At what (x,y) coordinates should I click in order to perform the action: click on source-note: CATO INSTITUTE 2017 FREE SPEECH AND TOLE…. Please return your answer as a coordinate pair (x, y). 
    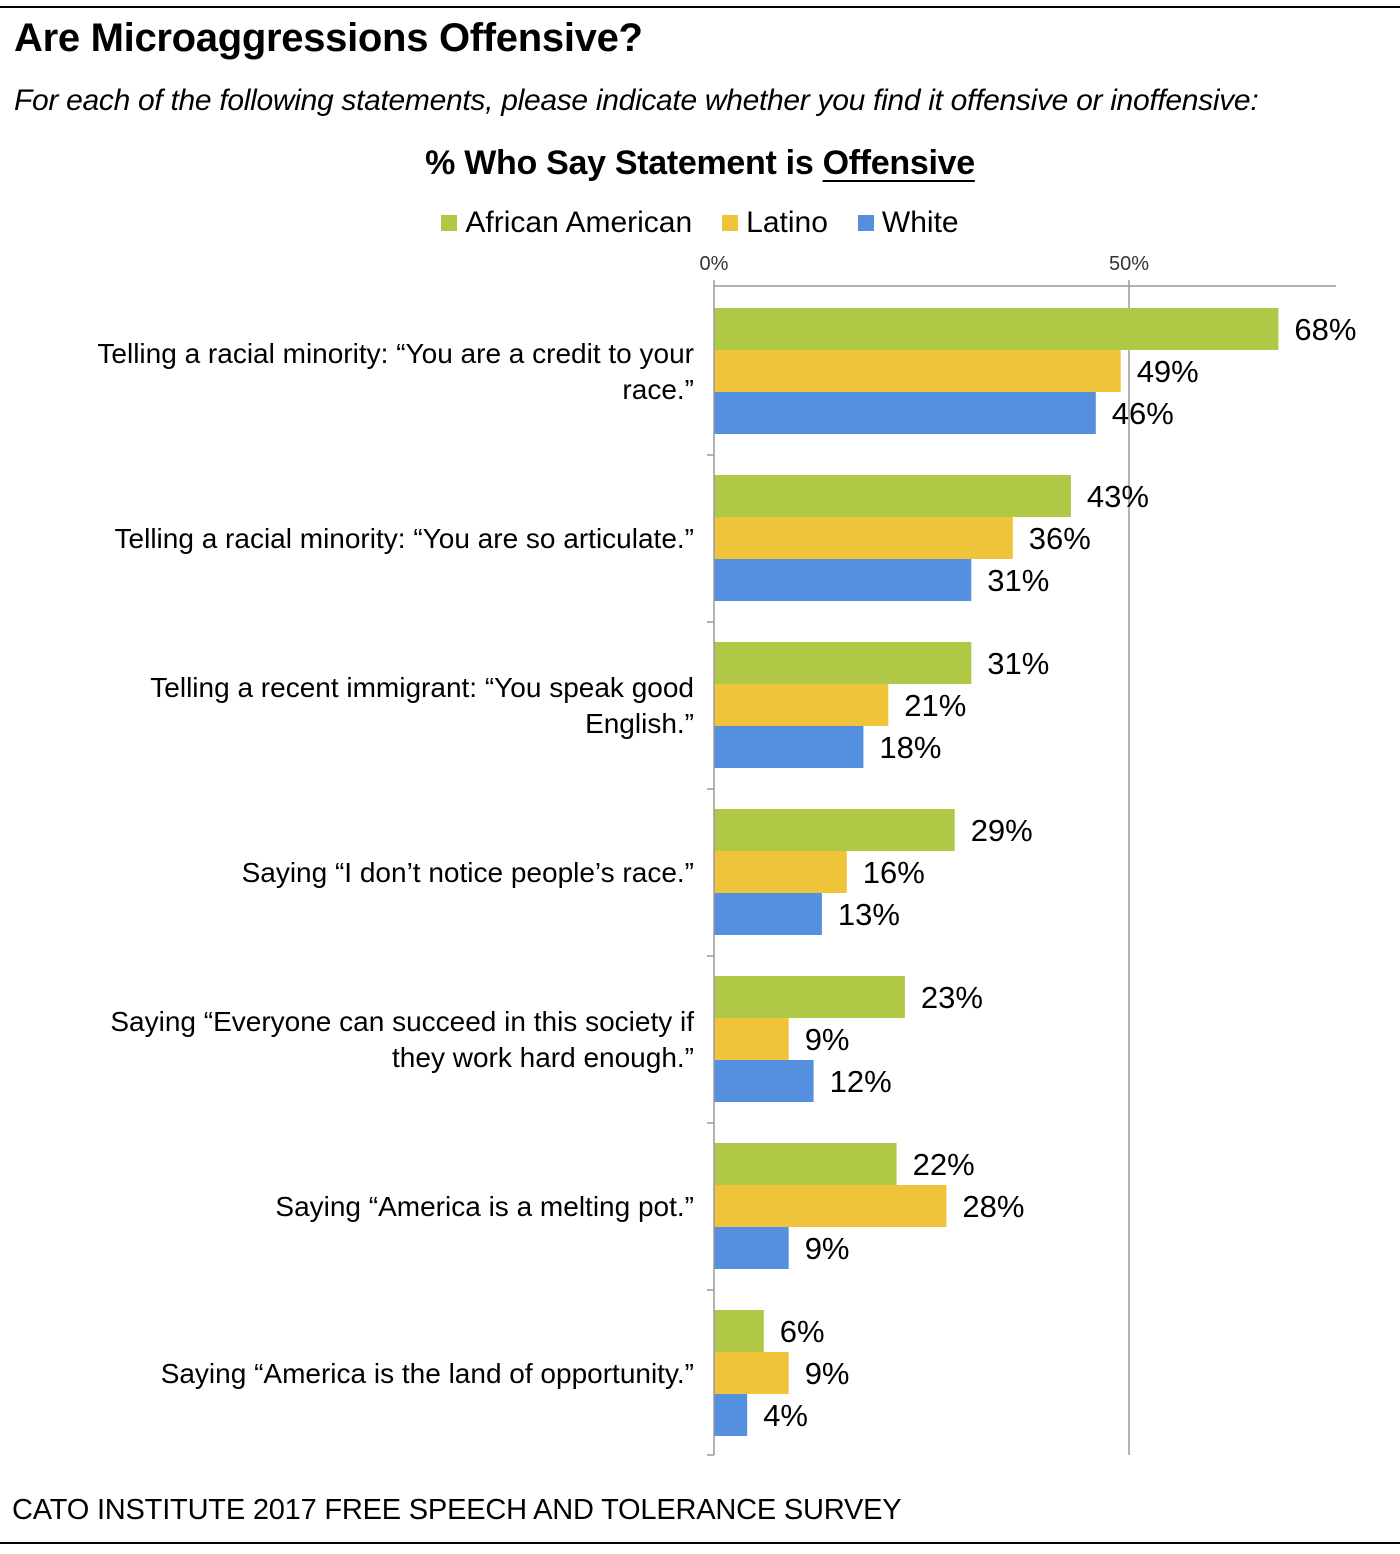
    Looking at the image, I should click on (457, 1510).